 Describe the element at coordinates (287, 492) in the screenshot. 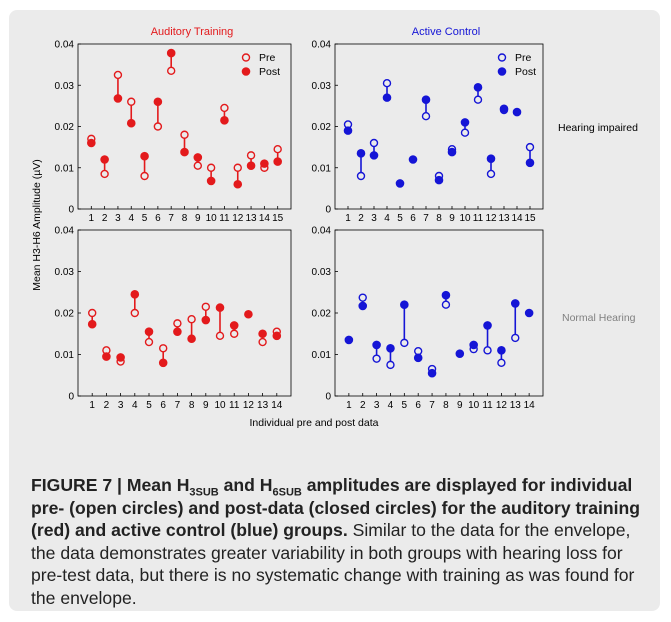

I see `caption-subscript-6: 6SUB` at that location.